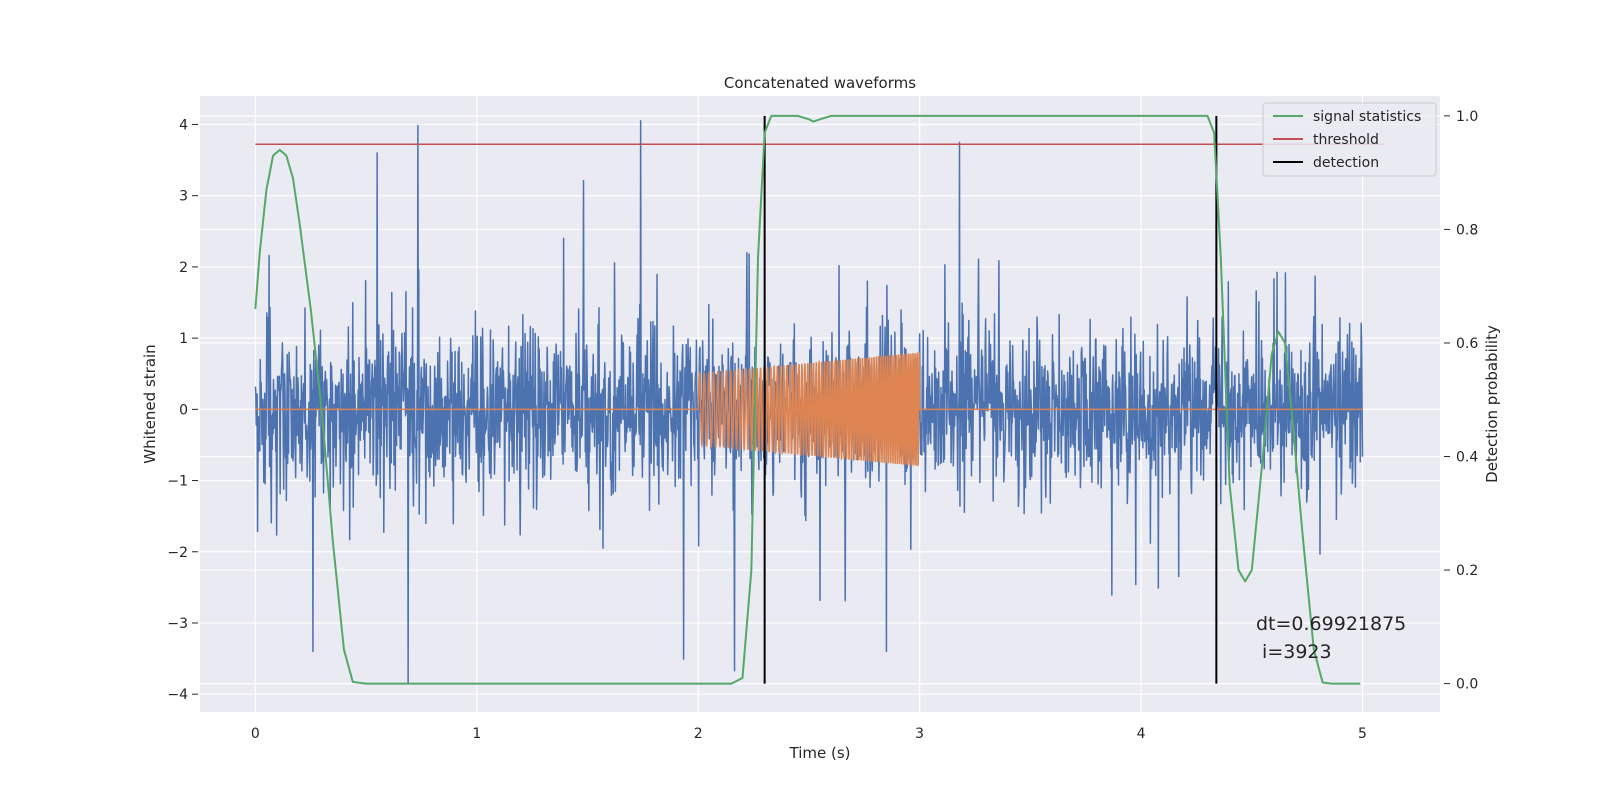 This screenshot has width=1600, height=800. Describe the element at coordinates (820, 753) in the screenshot. I see `x-axis-label: Time (s)` at that location.